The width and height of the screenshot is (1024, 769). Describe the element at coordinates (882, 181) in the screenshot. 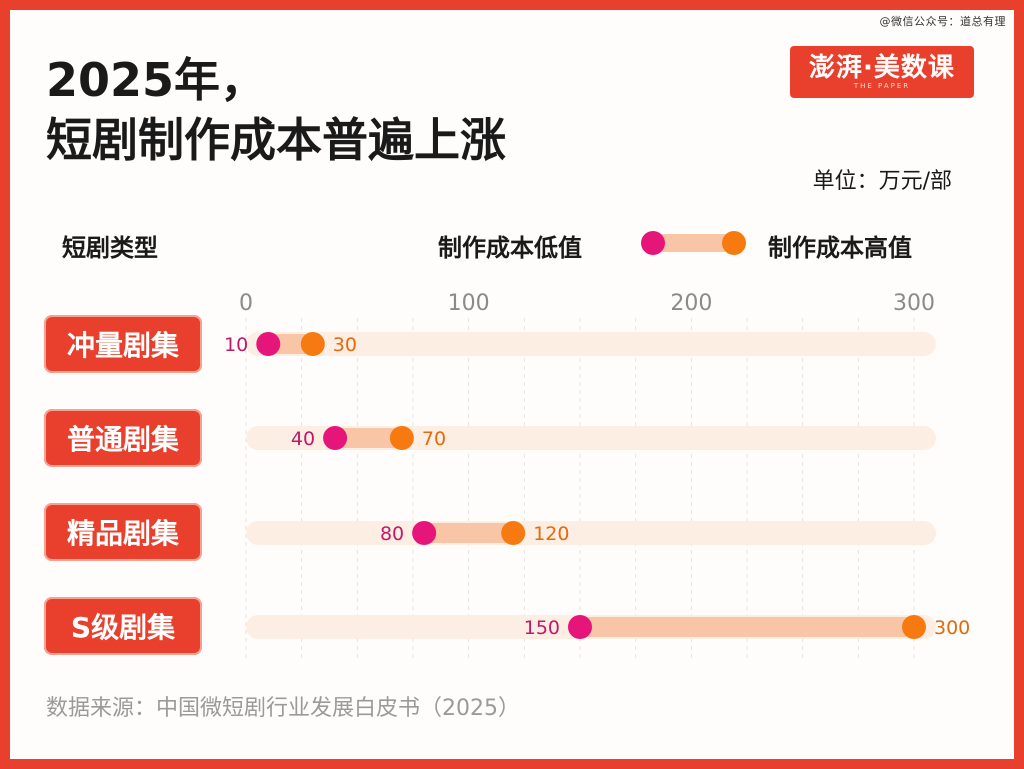

I see `unit-label: 单位：万元/部` at that location.